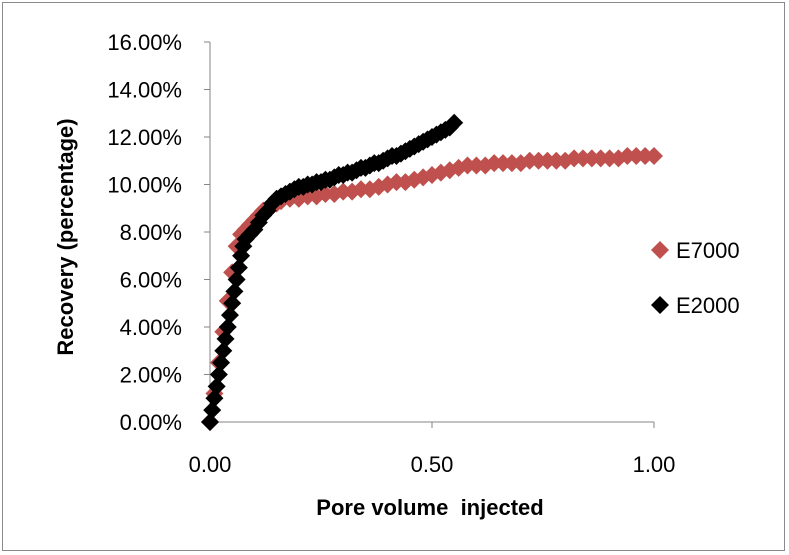 This screenshot has width=789, height=555. I want to click on y-tick-label: 12.00%, so click(144, 137).